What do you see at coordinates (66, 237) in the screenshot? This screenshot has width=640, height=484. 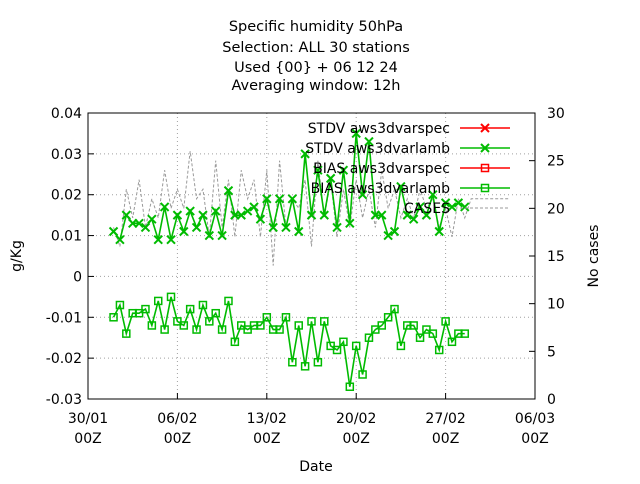 I see `y-tick-label: 0.01` at bounding box center [66, 237].